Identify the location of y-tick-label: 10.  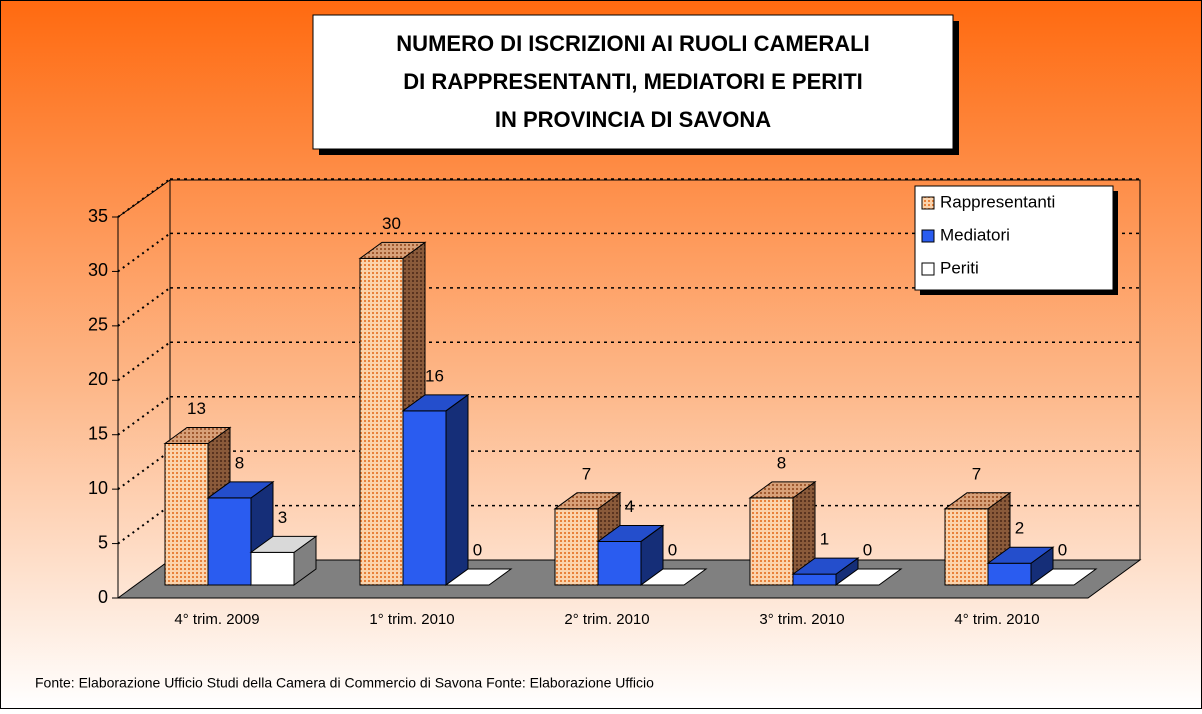
(98, 488).